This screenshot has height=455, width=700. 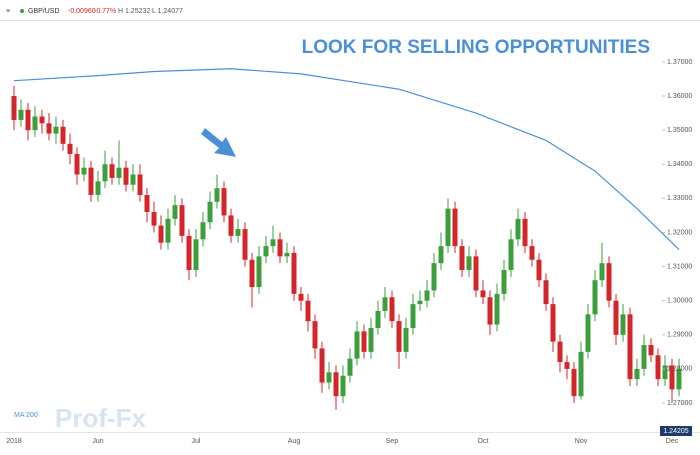 I want to click on y-tick-label: 1.34000, so click(x=679, y=164).